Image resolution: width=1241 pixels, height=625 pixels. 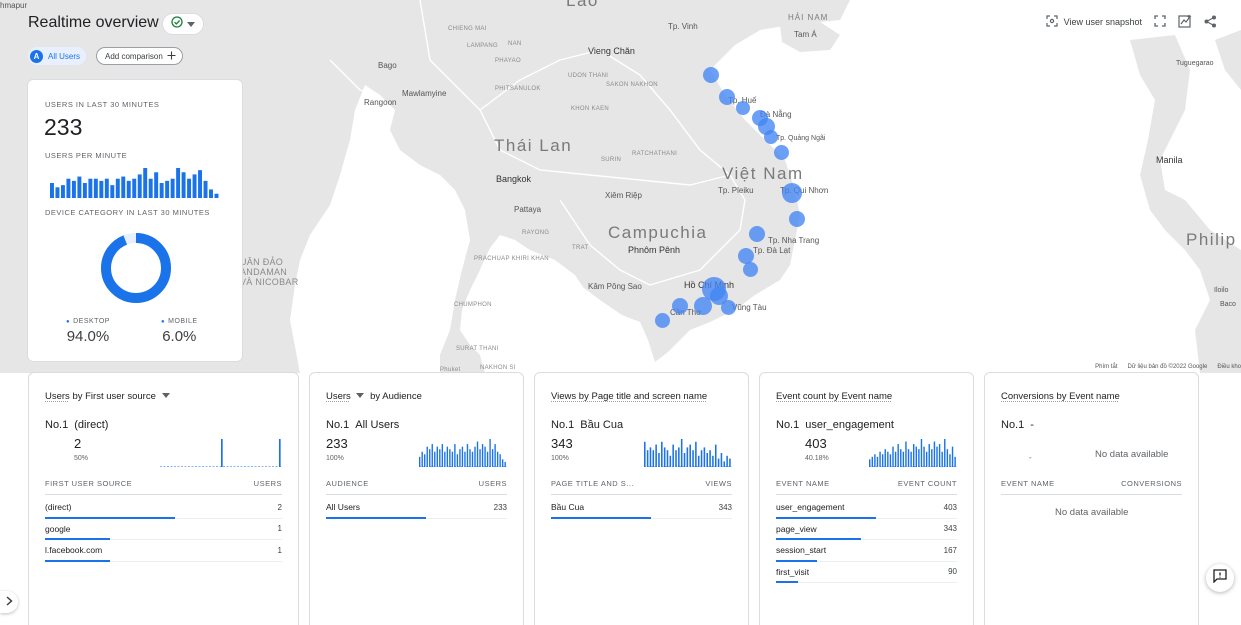 What do you see at coordinates (163, 551) in the screenshot?
I see `table-row: l.facebook.com 1` at bounding box center [163, 551].